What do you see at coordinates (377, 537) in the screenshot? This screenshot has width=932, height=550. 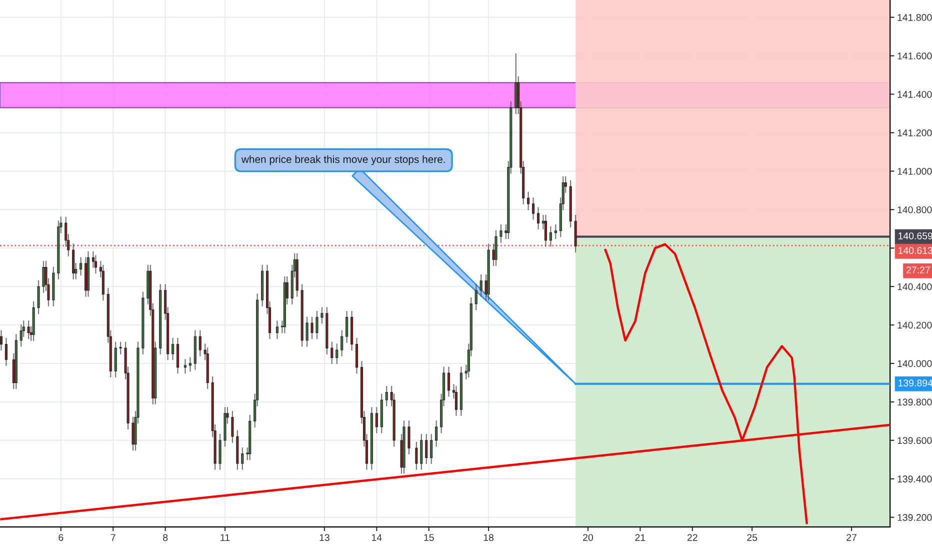 I see `x-tick-label: 14` at bounding box center [377, 537].